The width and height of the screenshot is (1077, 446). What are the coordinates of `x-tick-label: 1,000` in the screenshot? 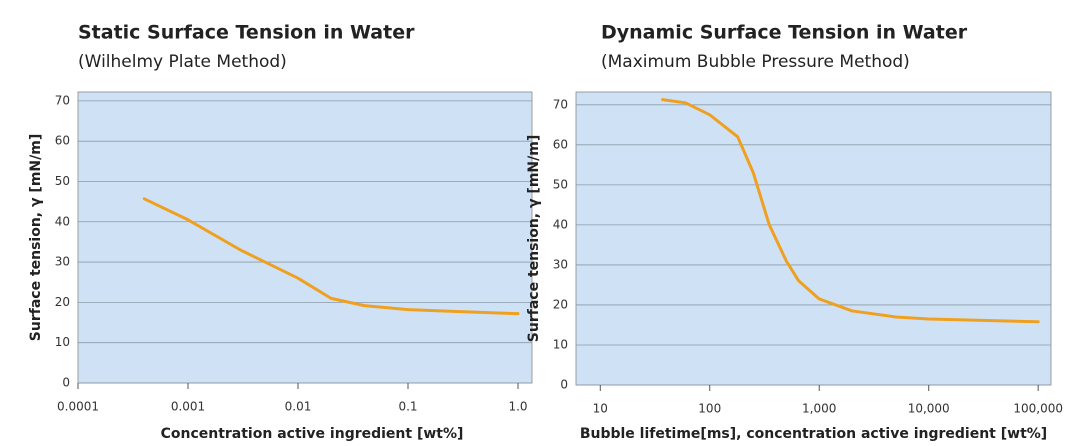 It's located at (819, 409).